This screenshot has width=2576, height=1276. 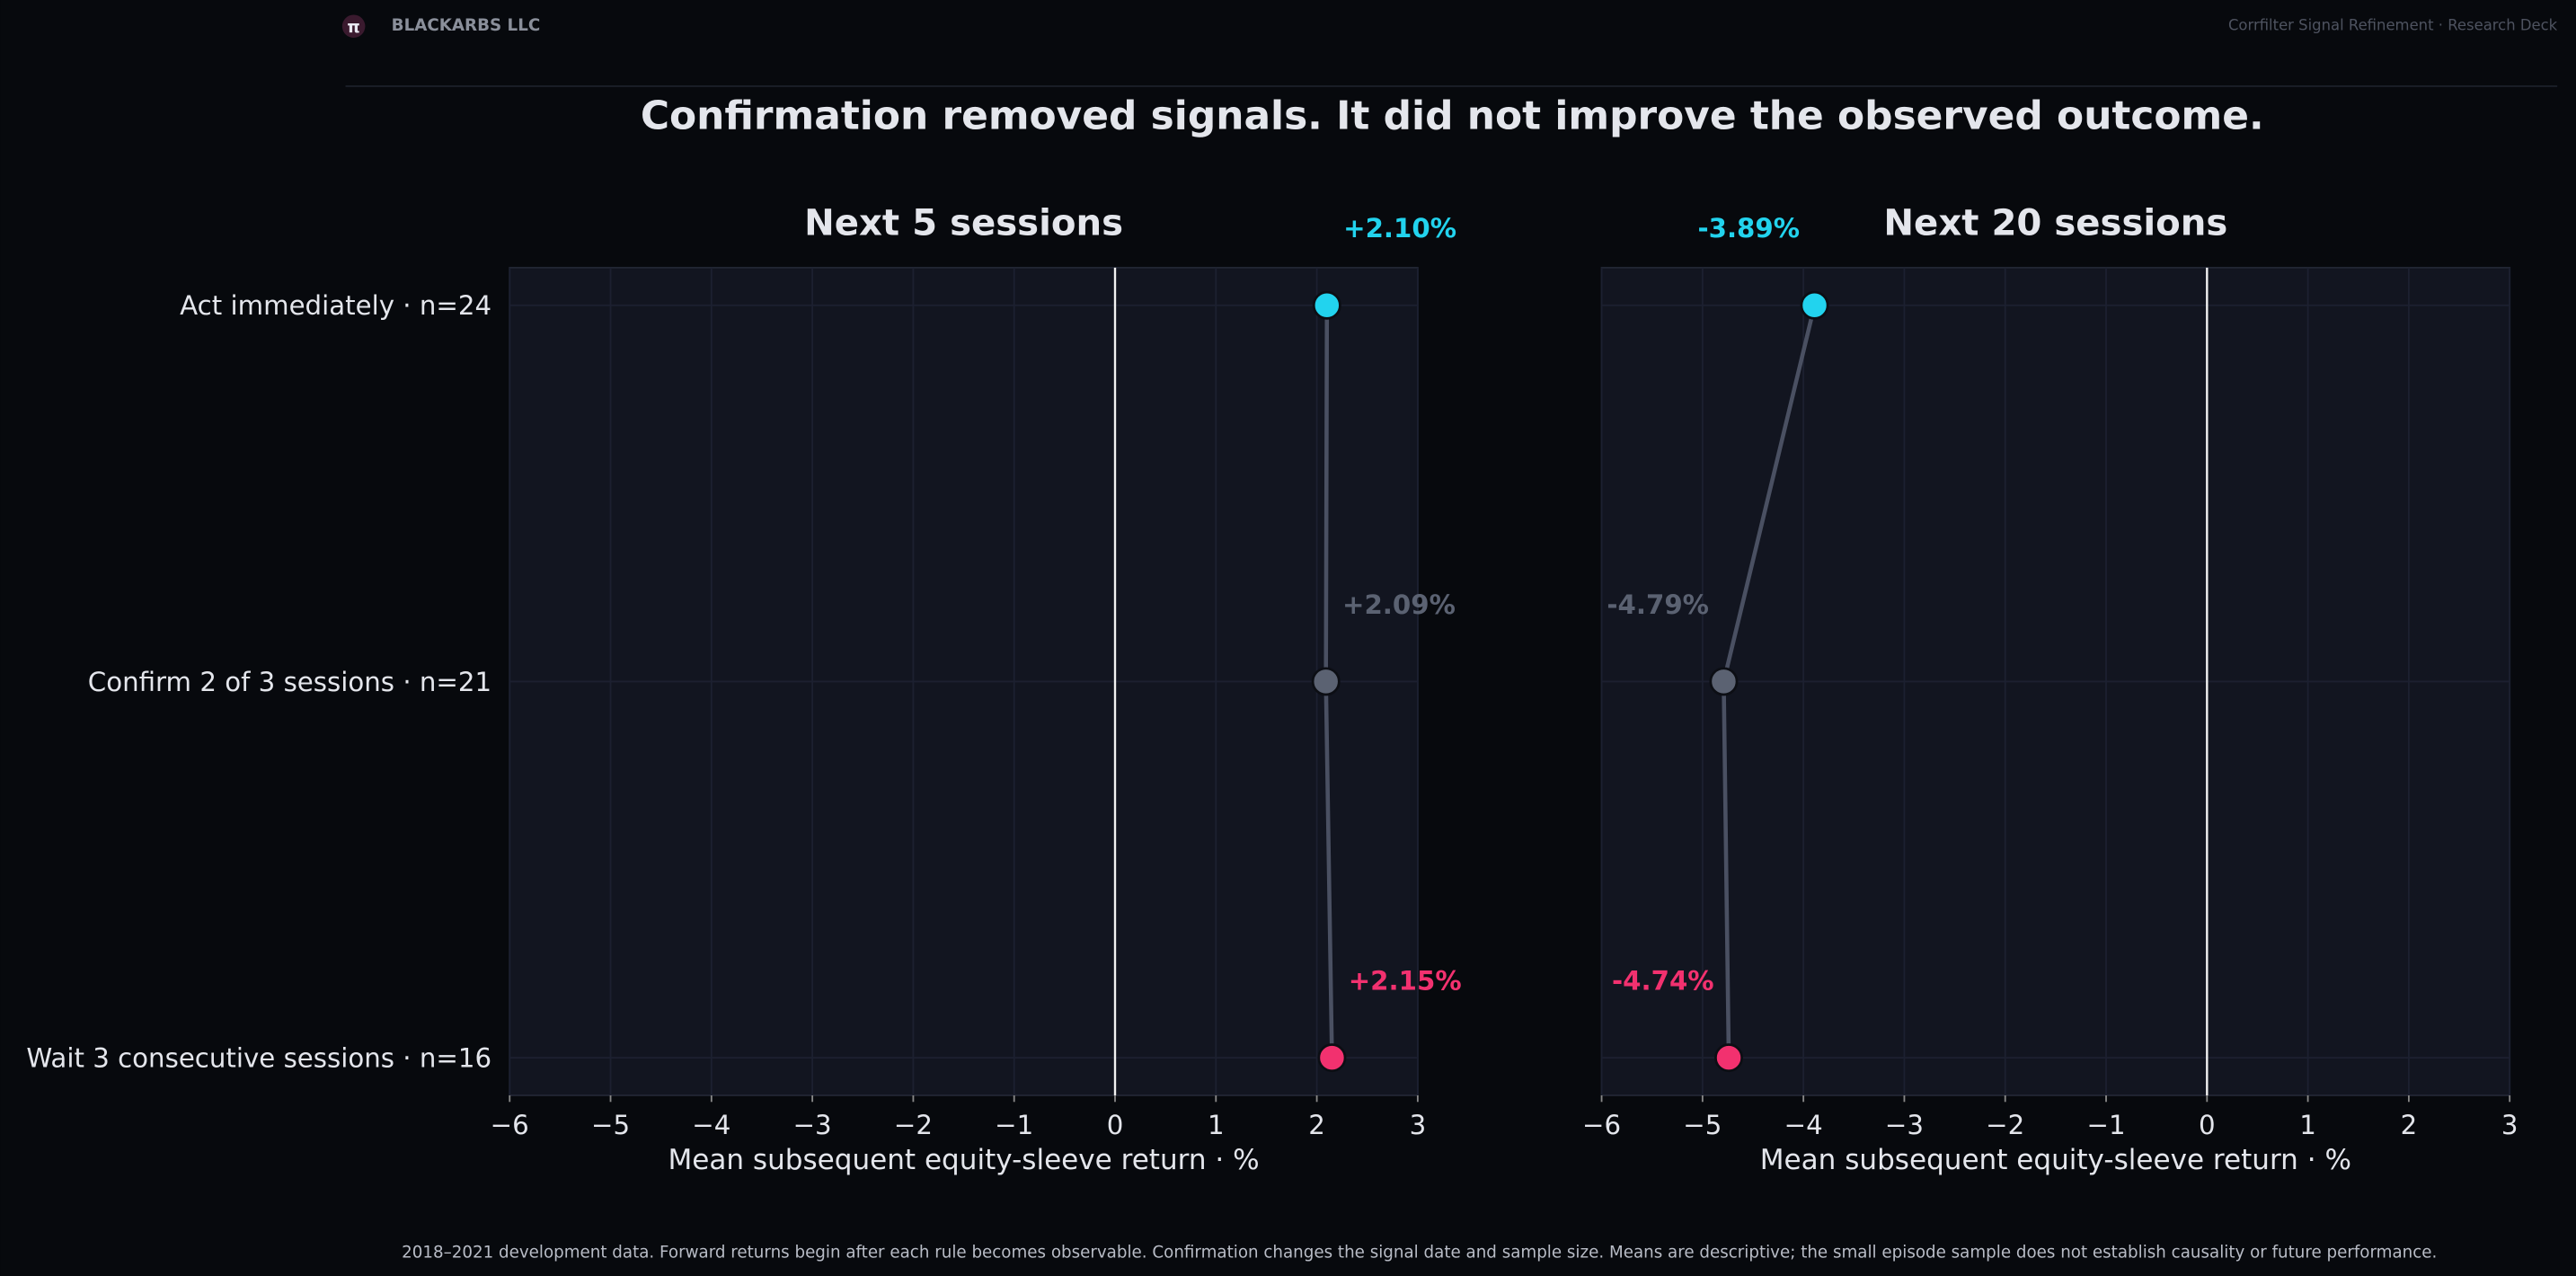 I want to click on logo-badge, so click(x=353, y=26).